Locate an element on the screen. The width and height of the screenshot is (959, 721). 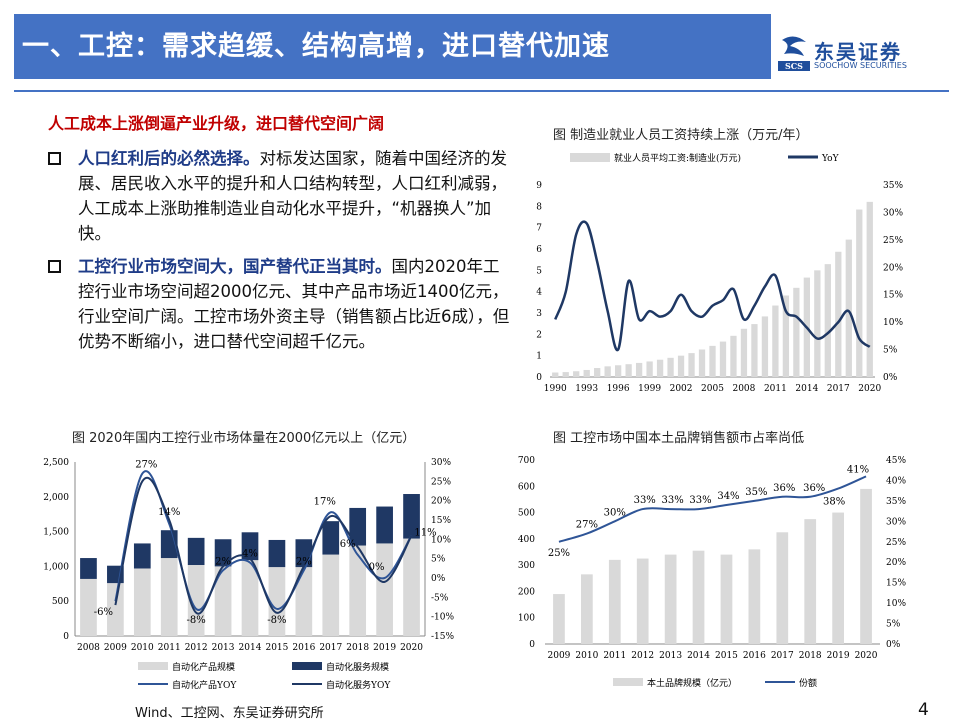
y-tick-label: 3 is located at coordinates (539, 314).